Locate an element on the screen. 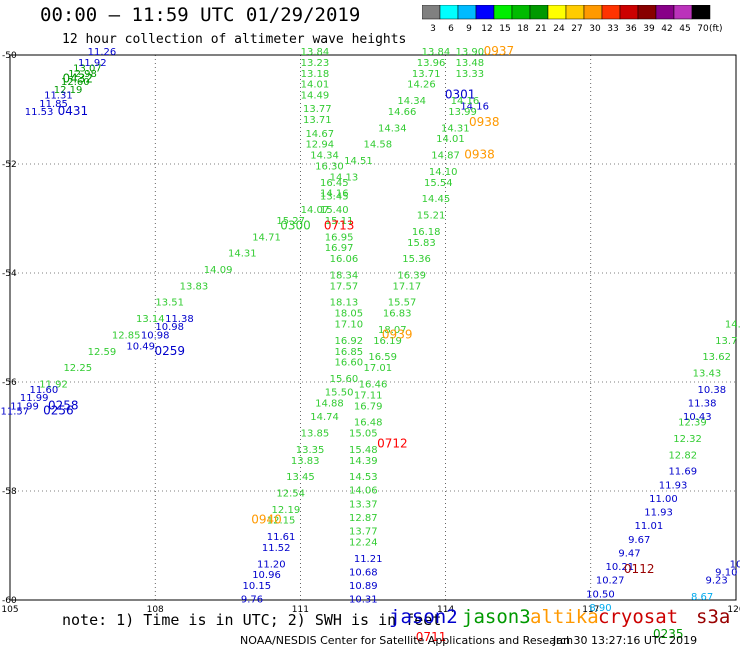 This screenshot has height=650, width=740. wave-height-label: 13.84 is located at coordinates (436, 52).